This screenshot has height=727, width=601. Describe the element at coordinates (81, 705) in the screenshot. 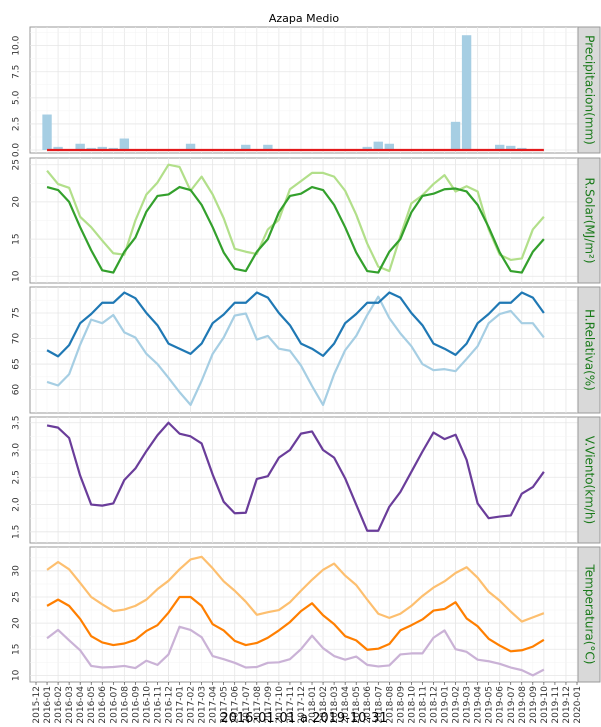

I see `x-tick-label: 2016-04` at that location.